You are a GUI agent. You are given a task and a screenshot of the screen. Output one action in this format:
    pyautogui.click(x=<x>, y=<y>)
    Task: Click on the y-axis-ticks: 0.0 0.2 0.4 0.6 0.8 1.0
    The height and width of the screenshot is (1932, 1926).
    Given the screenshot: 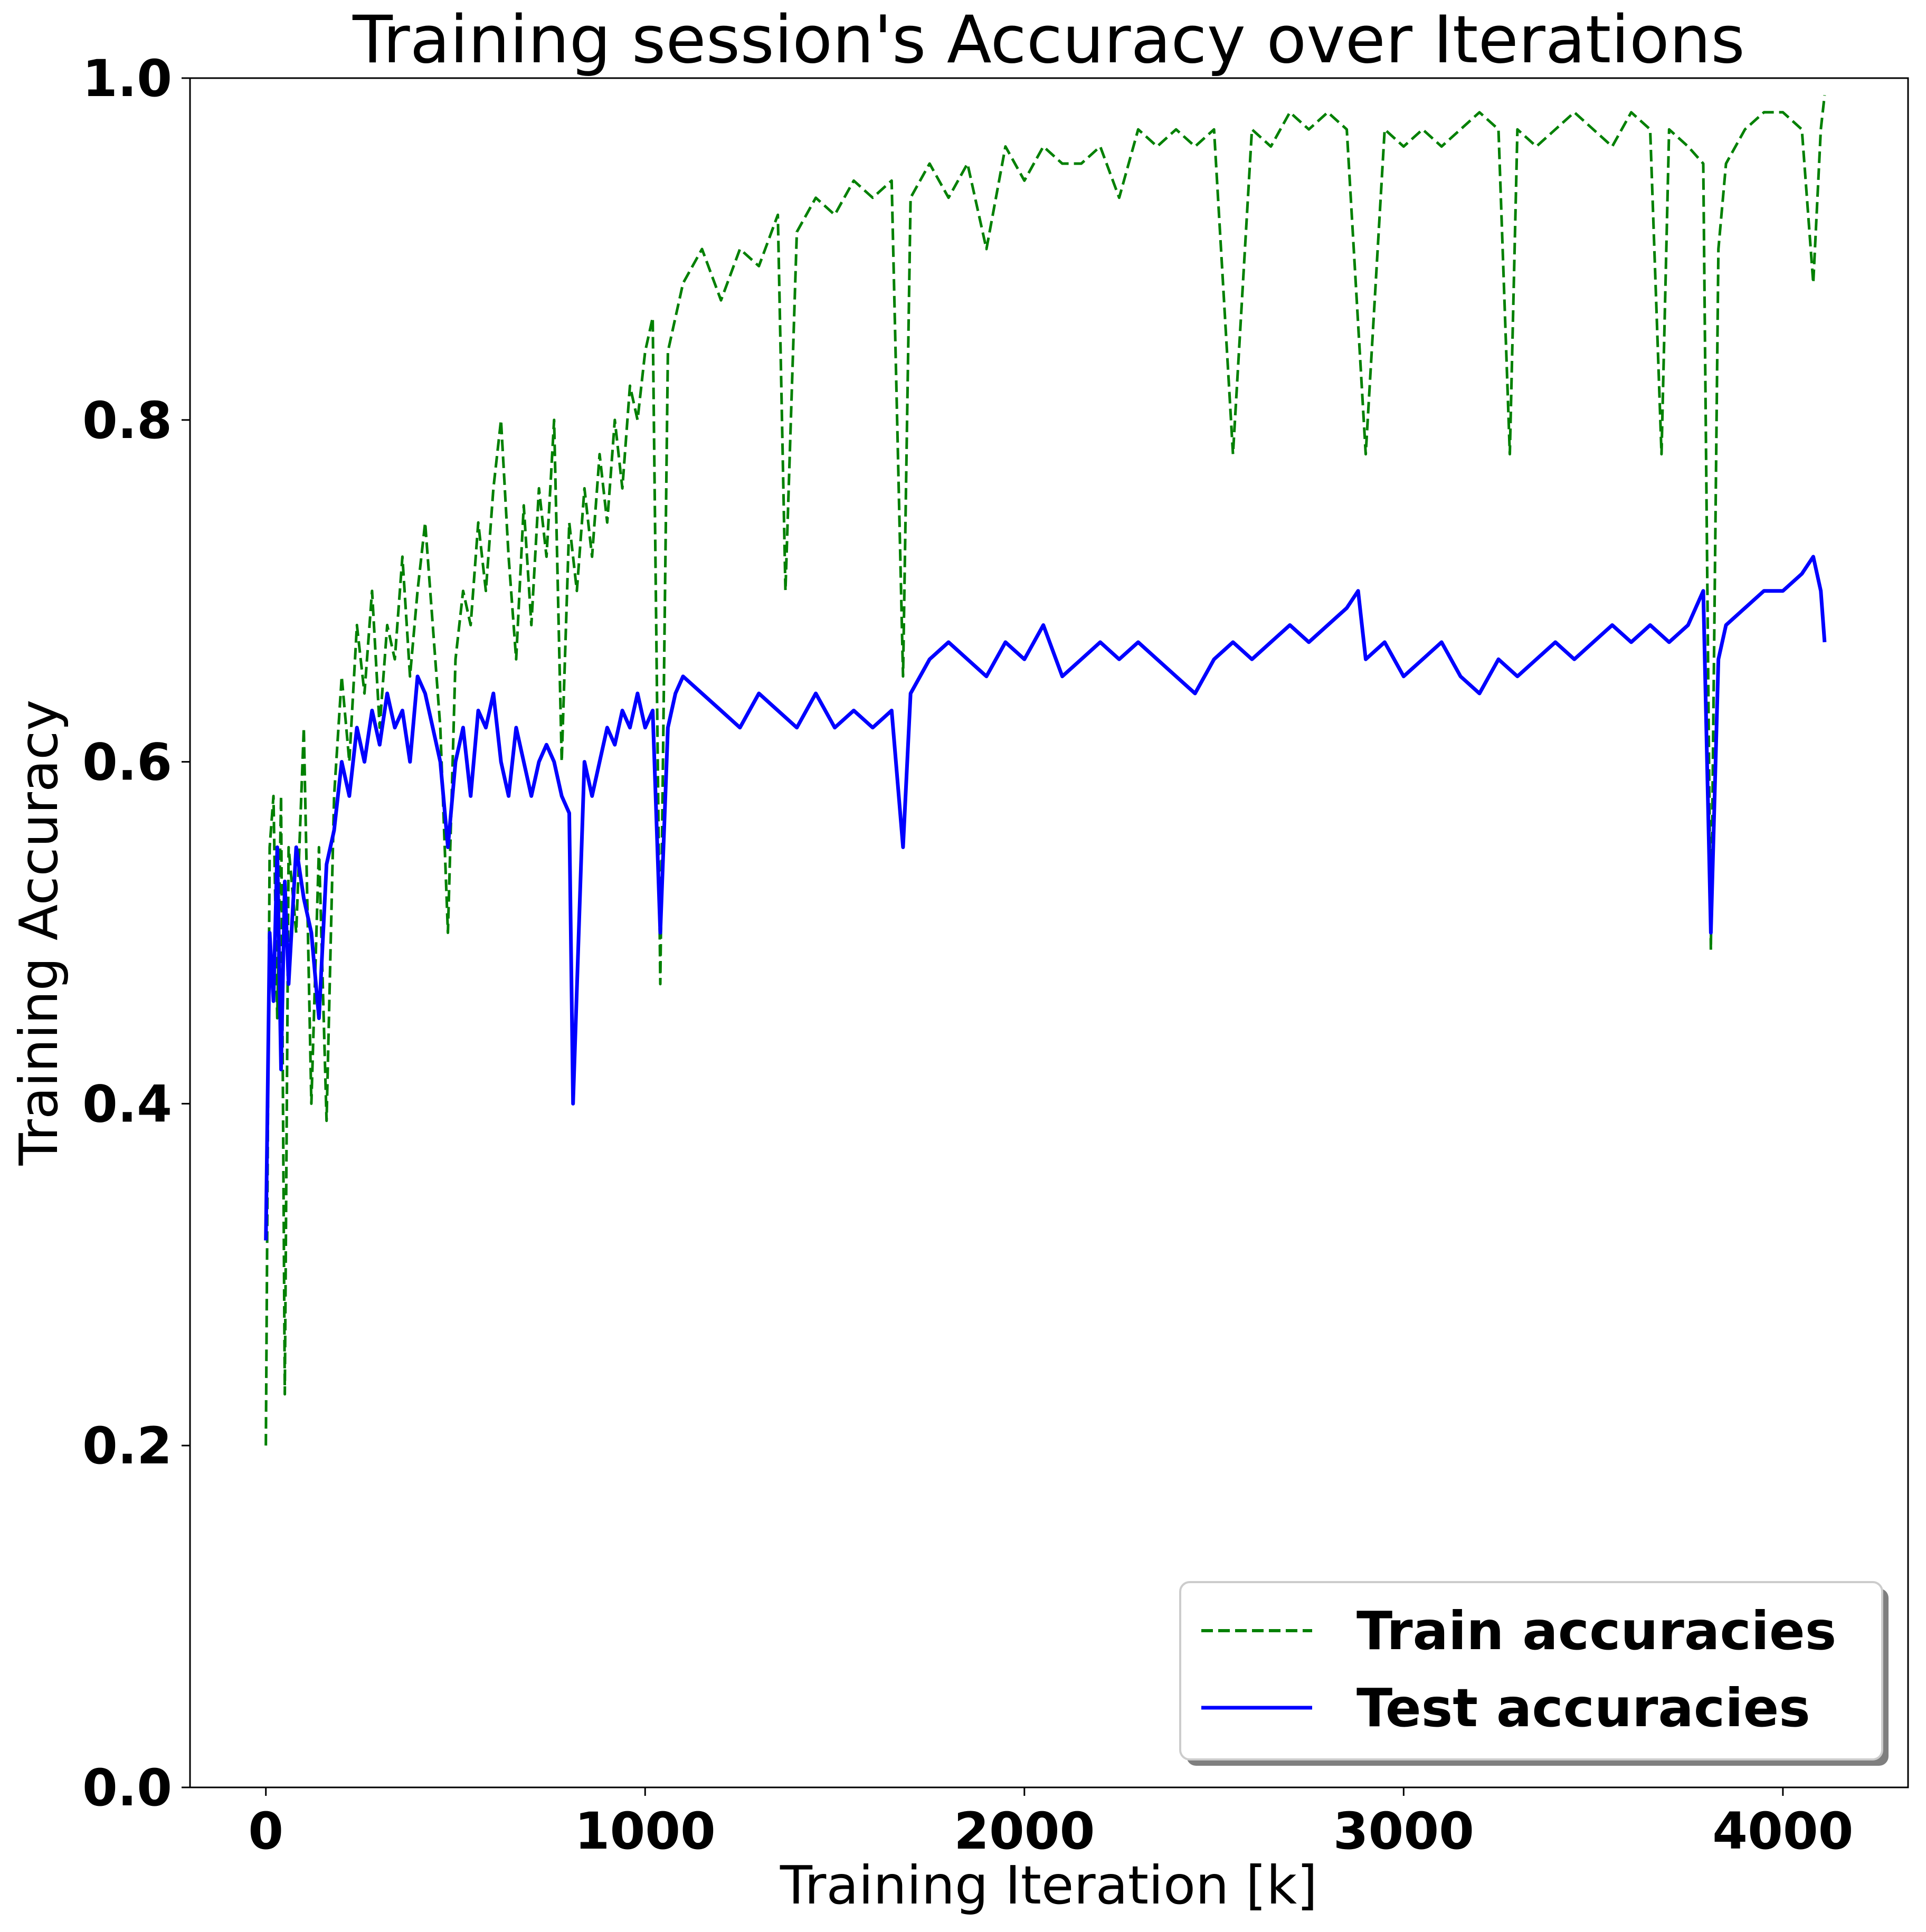 What is the action you would take?
    pyautogui.click(x=136, y=933)
    